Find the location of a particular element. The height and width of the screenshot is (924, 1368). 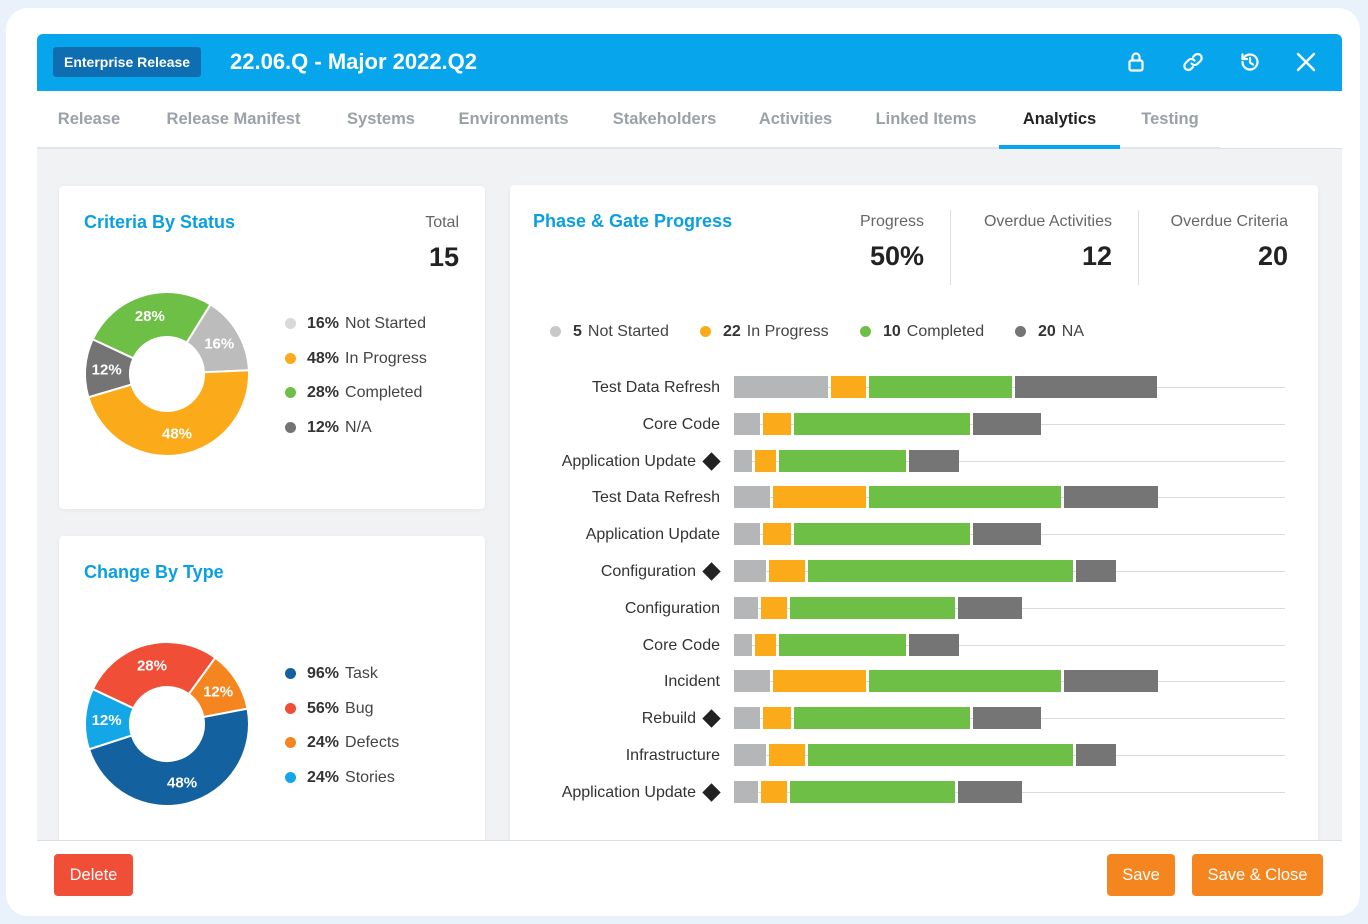

change-legend-item: 96% Task is located at coordinates (331, 674).